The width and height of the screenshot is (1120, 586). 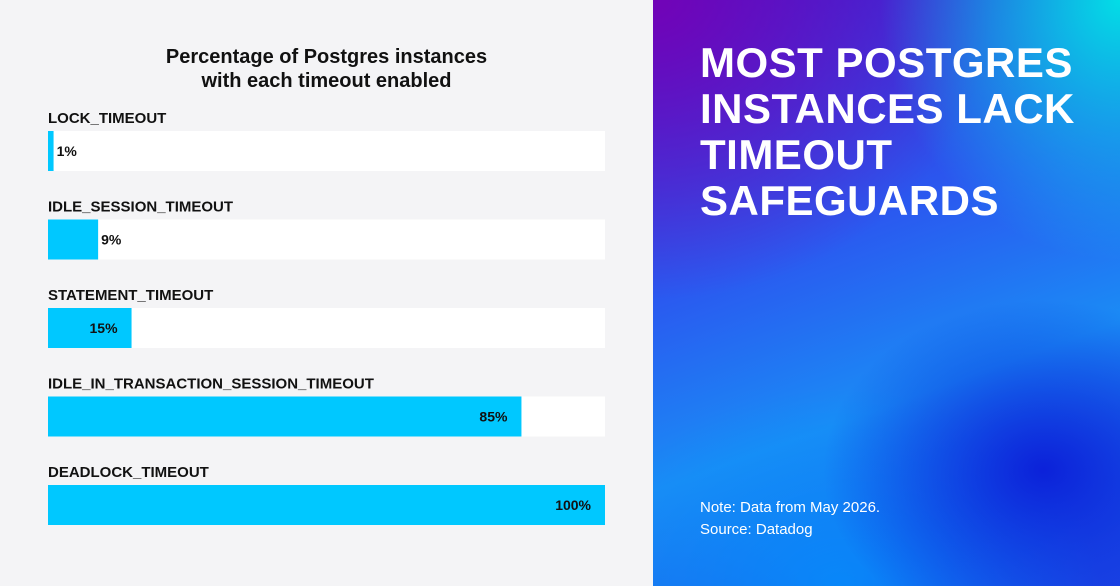 What do you see at coordinates (111, 240) in the screenshot?
I see `value-label: 9%` at bounding box center [111, 240].